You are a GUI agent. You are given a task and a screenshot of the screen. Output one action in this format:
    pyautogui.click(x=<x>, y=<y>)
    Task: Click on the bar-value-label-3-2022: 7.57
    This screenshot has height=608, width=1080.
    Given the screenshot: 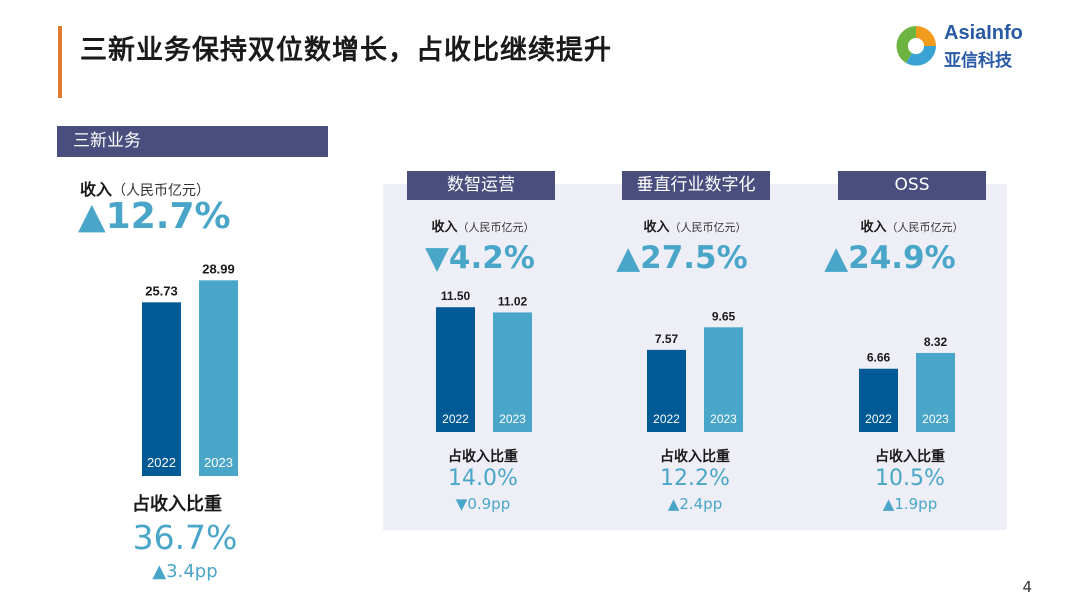 What is the action you would take?
    pyautogui.click(x=667, y=339)
    